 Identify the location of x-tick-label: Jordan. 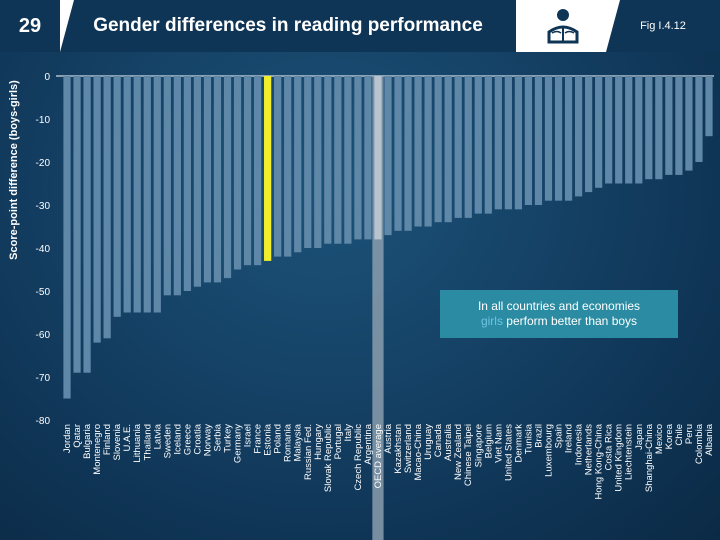
(67, 438).